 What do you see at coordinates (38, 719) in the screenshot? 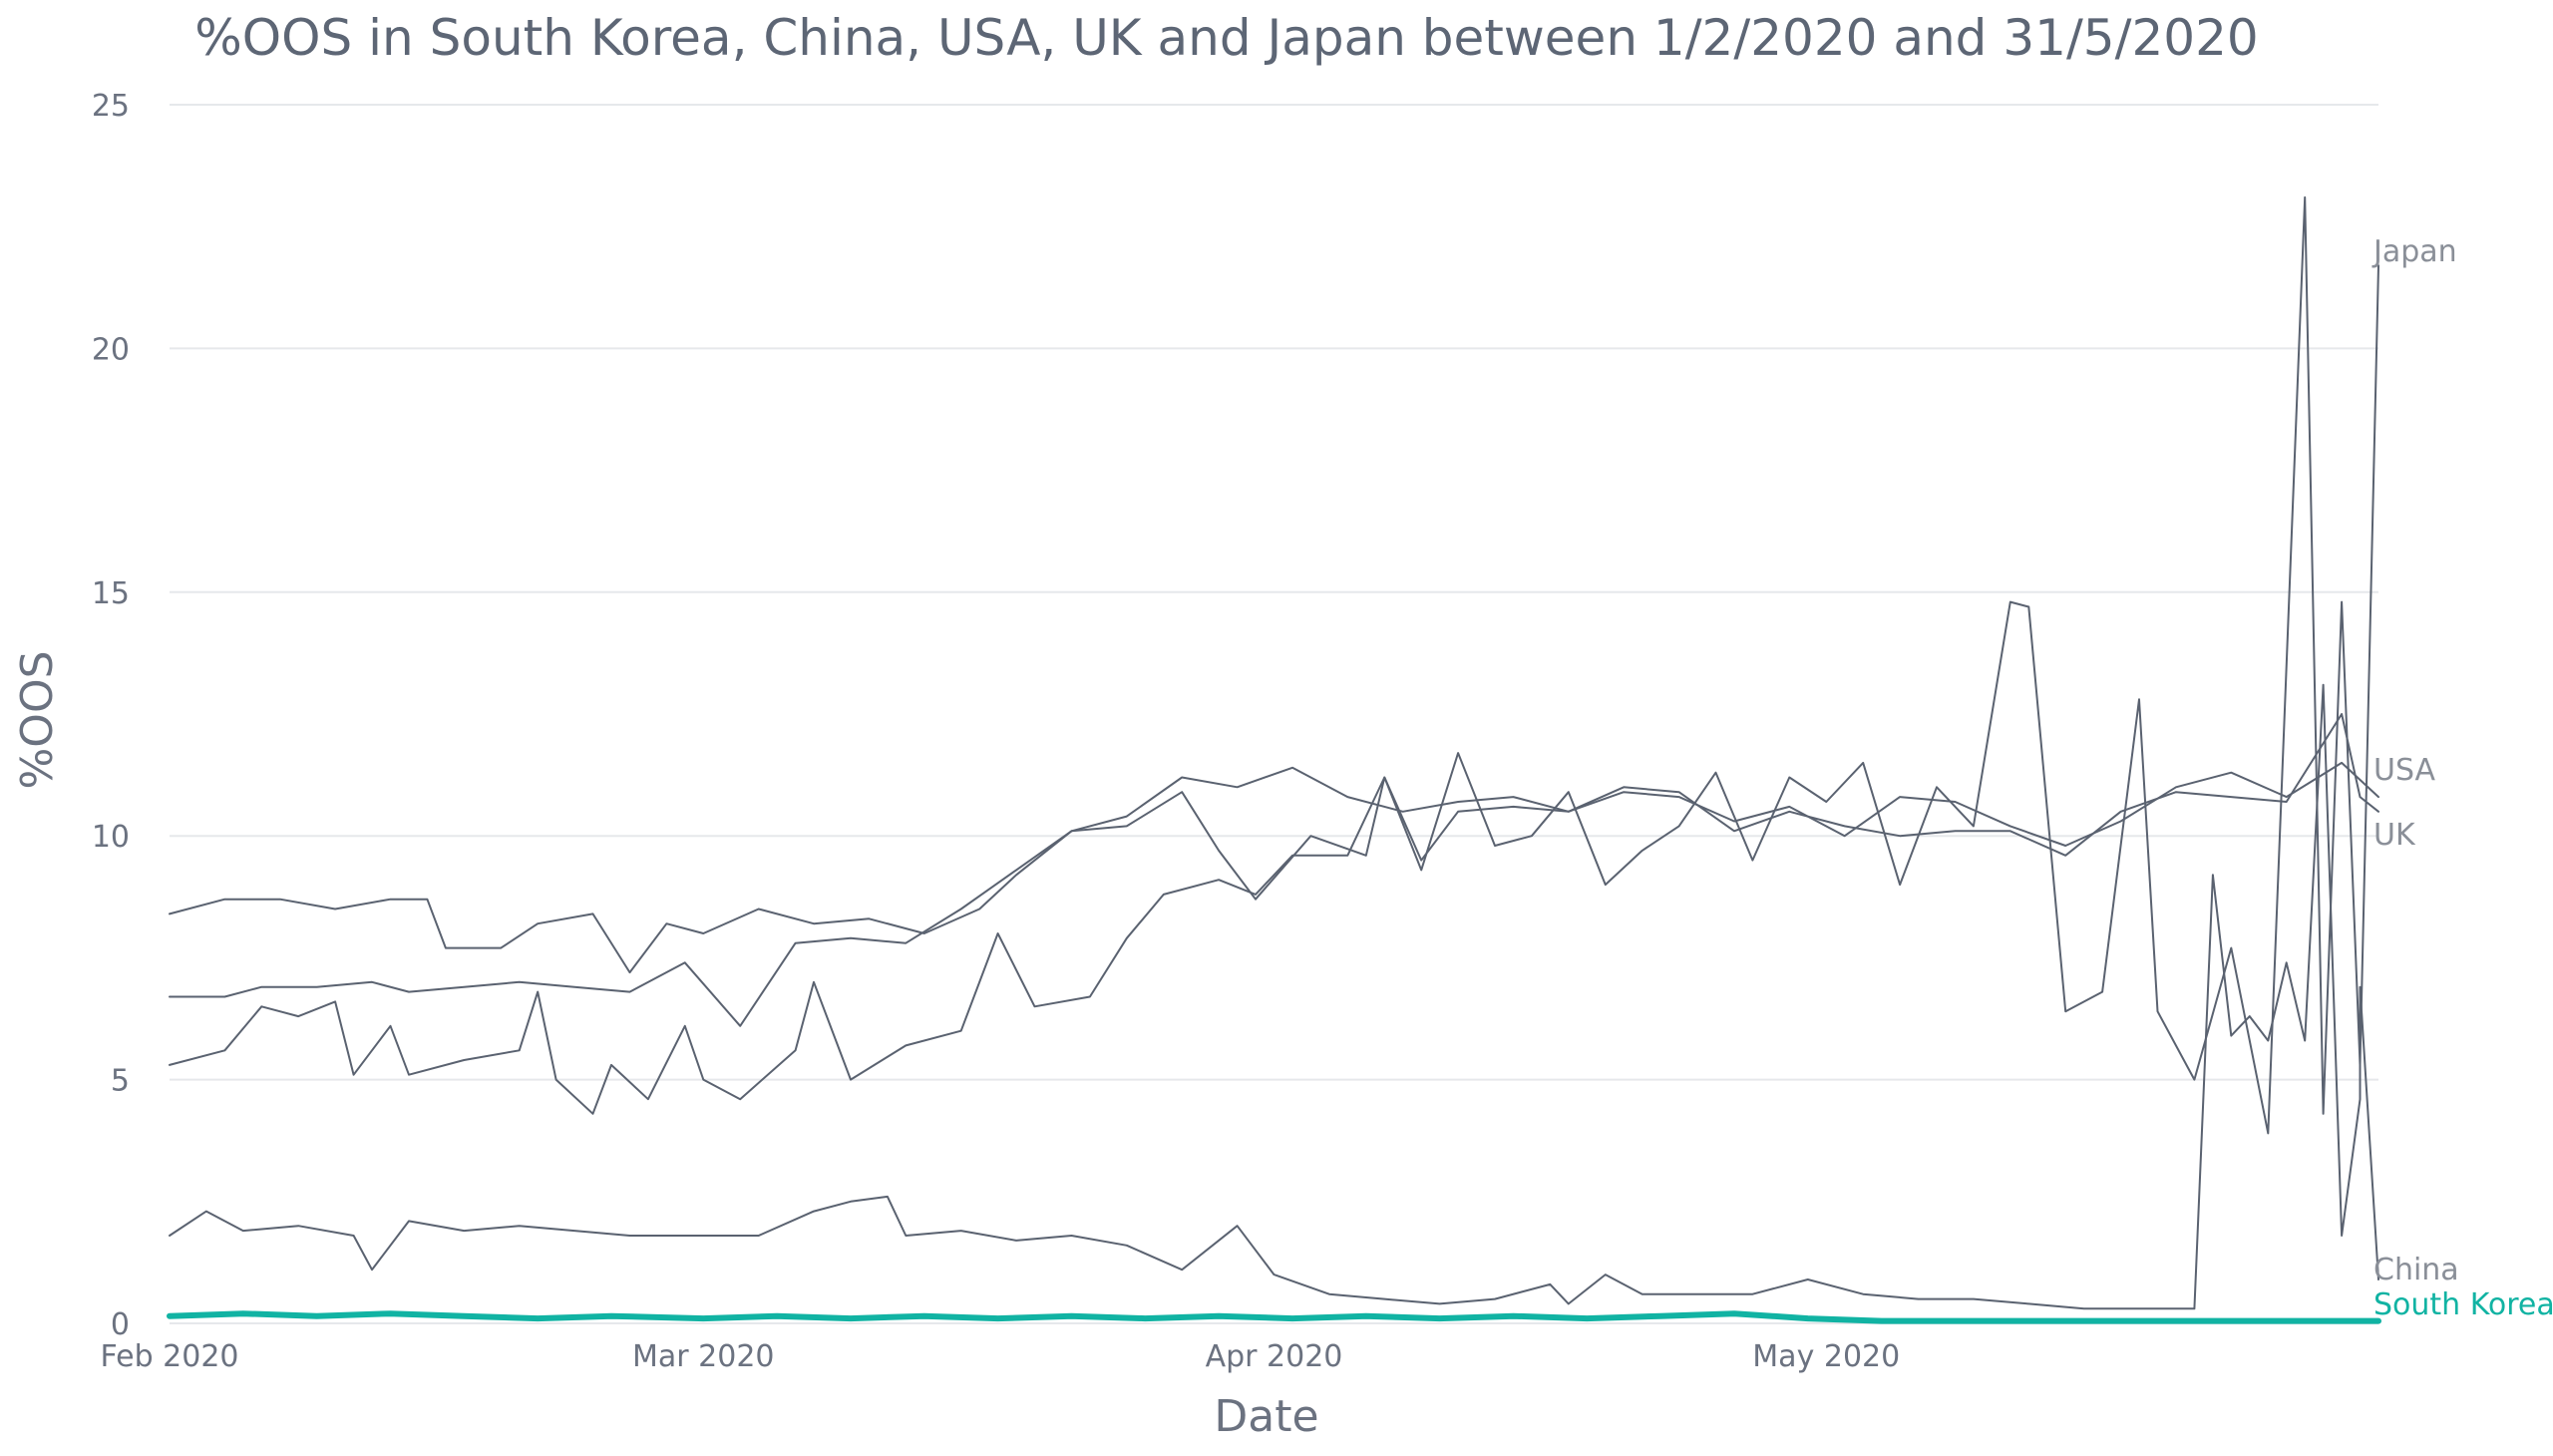
I see `y-axis-title: %OOS` at bounding box center [38, 719].